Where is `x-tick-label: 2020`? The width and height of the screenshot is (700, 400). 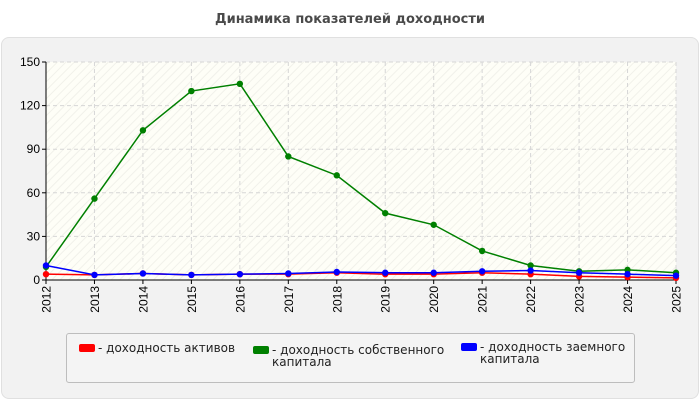 x-tick-label: 2020 is located at coordinates (434, 299).